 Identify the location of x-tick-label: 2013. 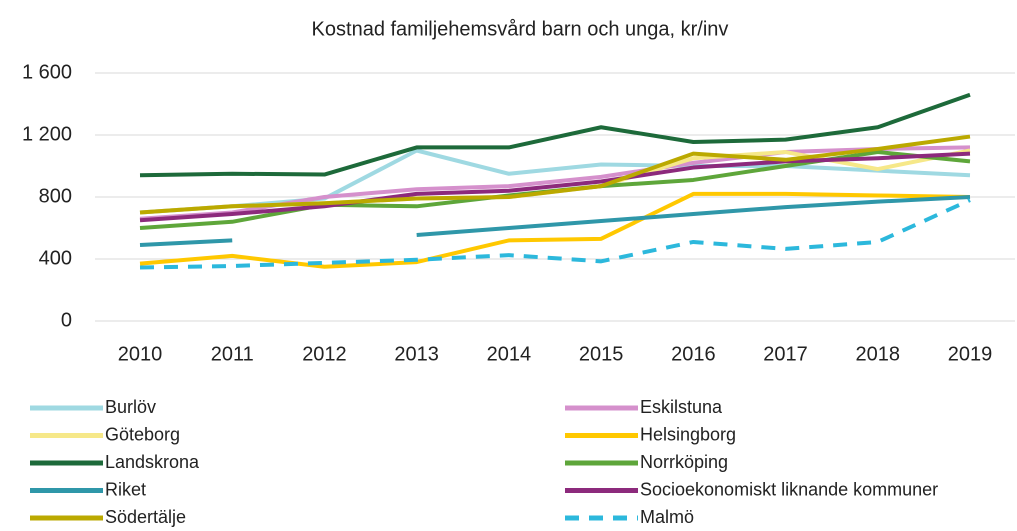
(416, 354).